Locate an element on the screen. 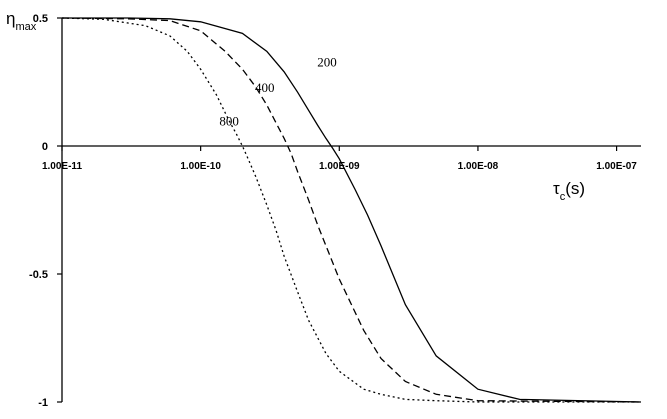 The height and width of the screenshot is (419, 667). x-tick-label: 1.00E-11 is located at coordinates (62, 166).